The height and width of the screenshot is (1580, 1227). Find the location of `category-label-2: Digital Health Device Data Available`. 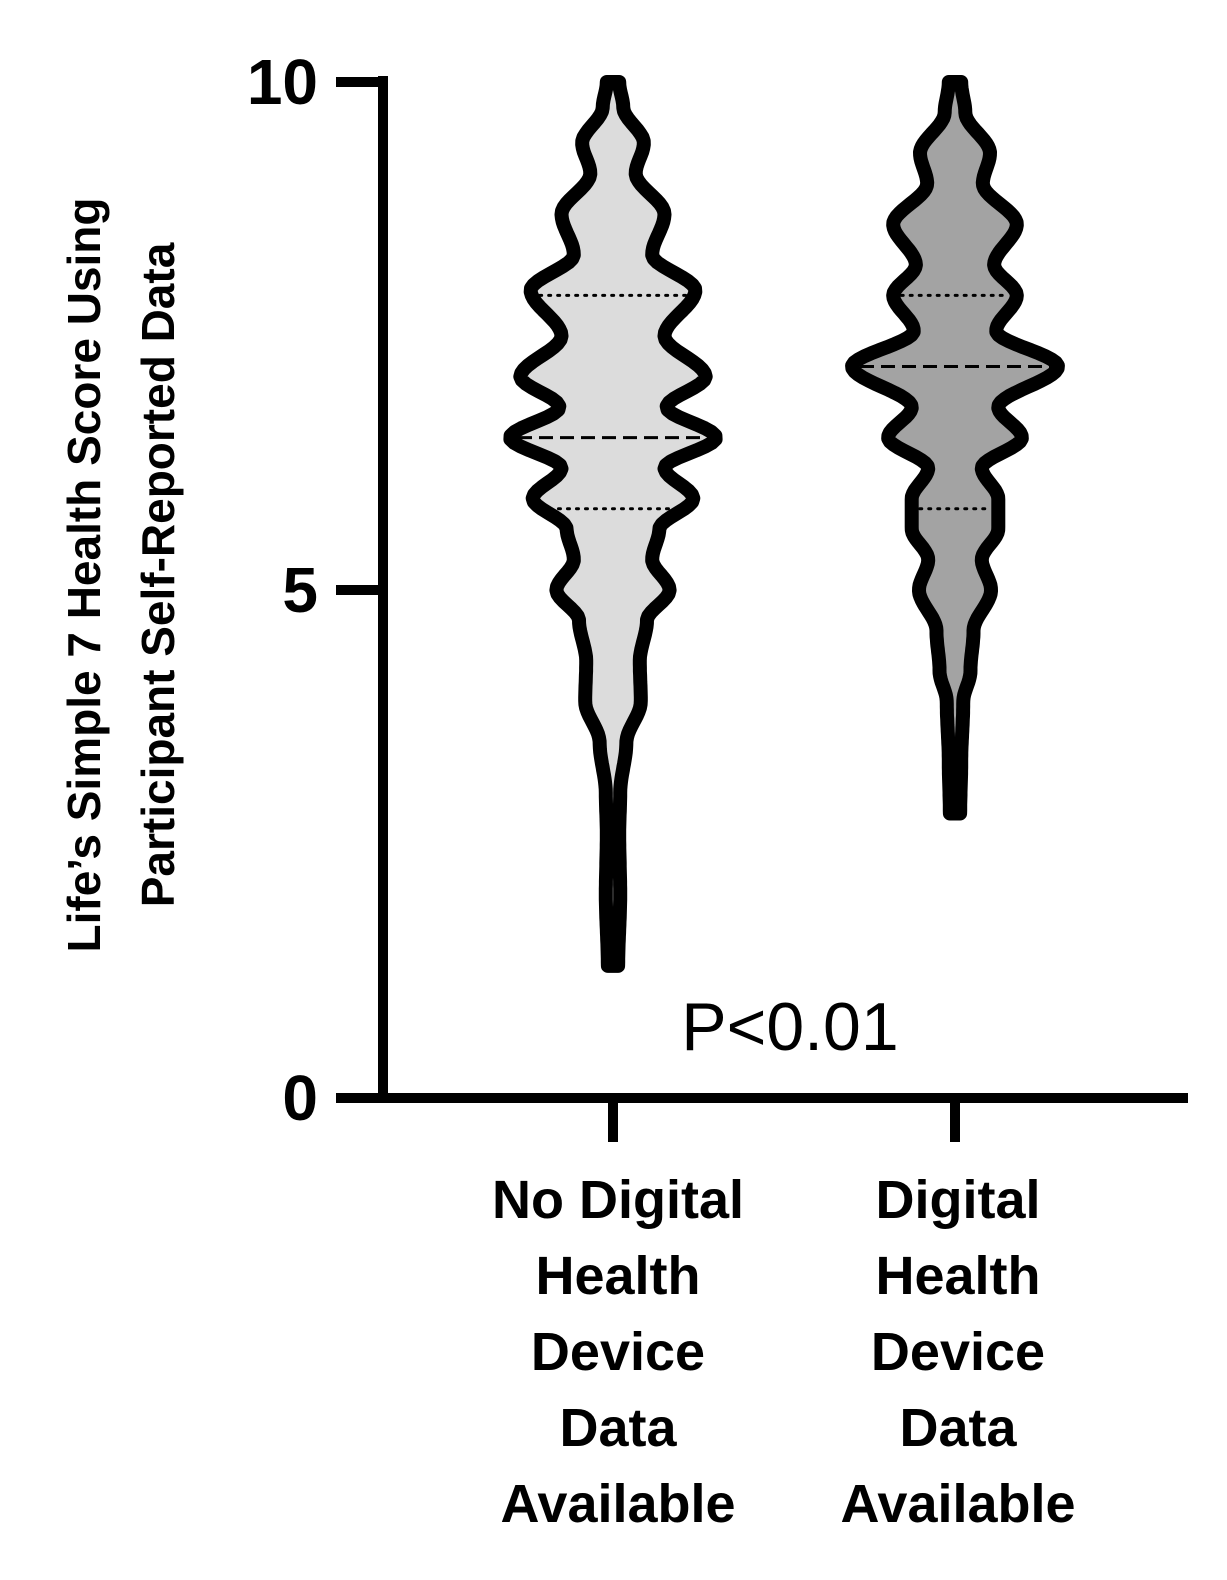

category-label-2: Digital Health Device Data Available is located at coordinates (957, 1352).